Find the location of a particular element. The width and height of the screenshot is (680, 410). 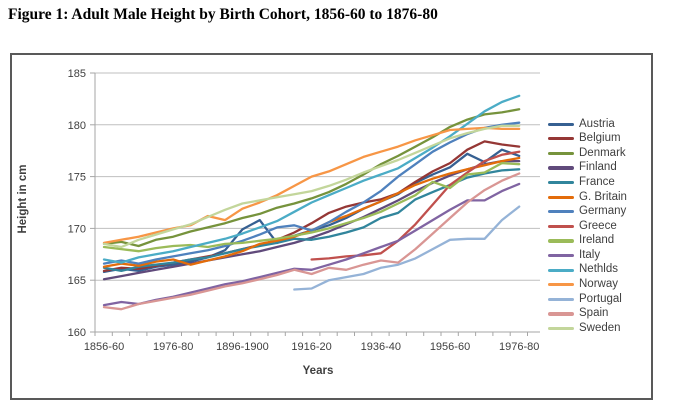

y-tick-label-170: 170 is located at coordinates (77, 229).